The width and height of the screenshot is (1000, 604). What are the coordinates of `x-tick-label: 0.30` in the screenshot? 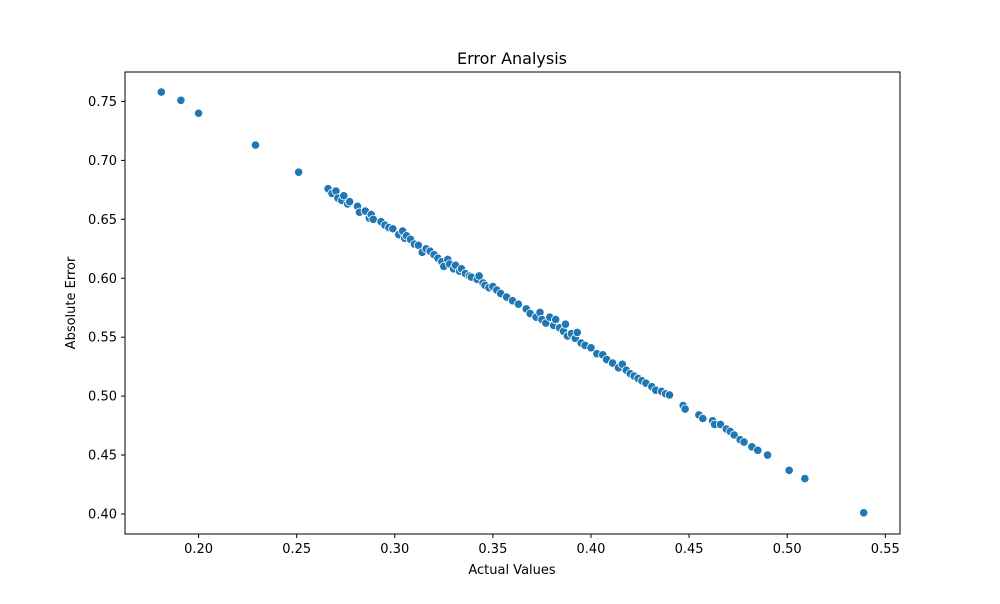 It's located at (394, 549).